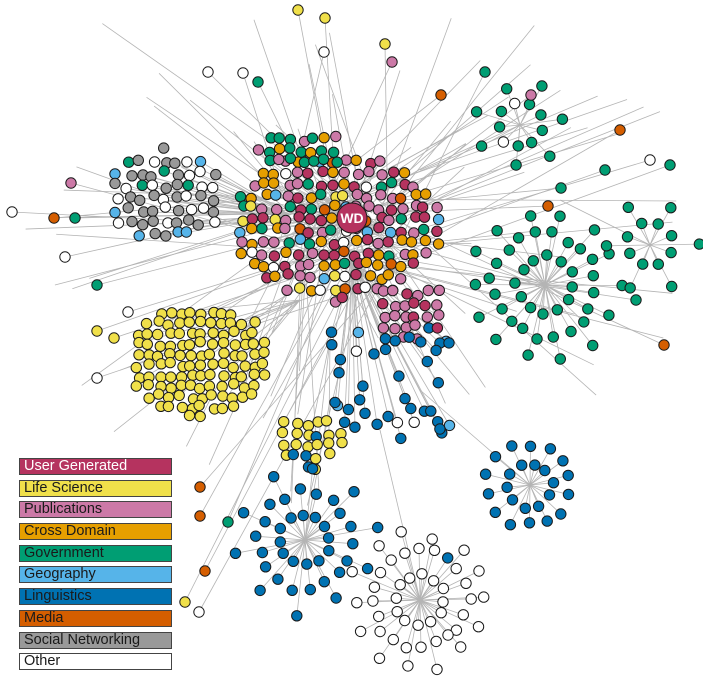 The image size is (703, 683). What do you see at coordinates (422, 207) in the screenshot?
I see `node-user-generated` at bounding box center [422, 207].